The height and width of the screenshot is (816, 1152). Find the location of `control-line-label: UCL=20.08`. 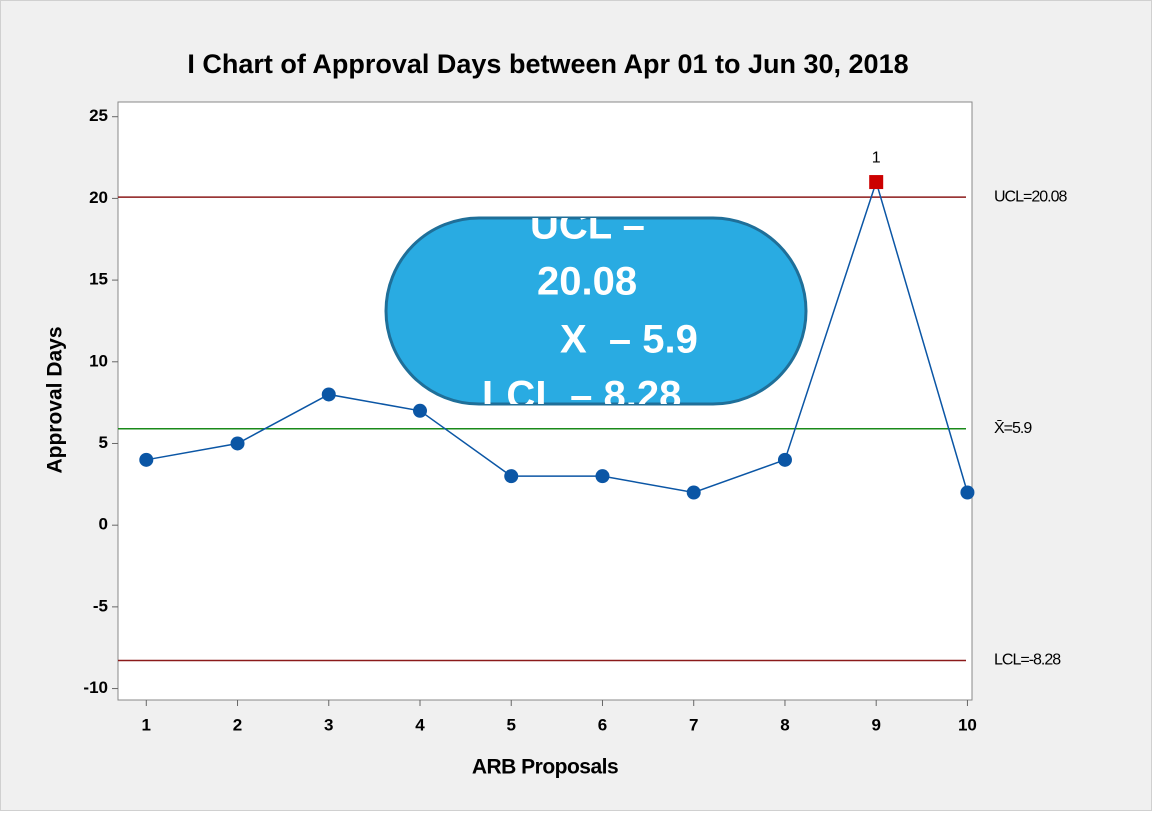

control-line-label: UCL=20.08 is located at coordinates (1030, 196).